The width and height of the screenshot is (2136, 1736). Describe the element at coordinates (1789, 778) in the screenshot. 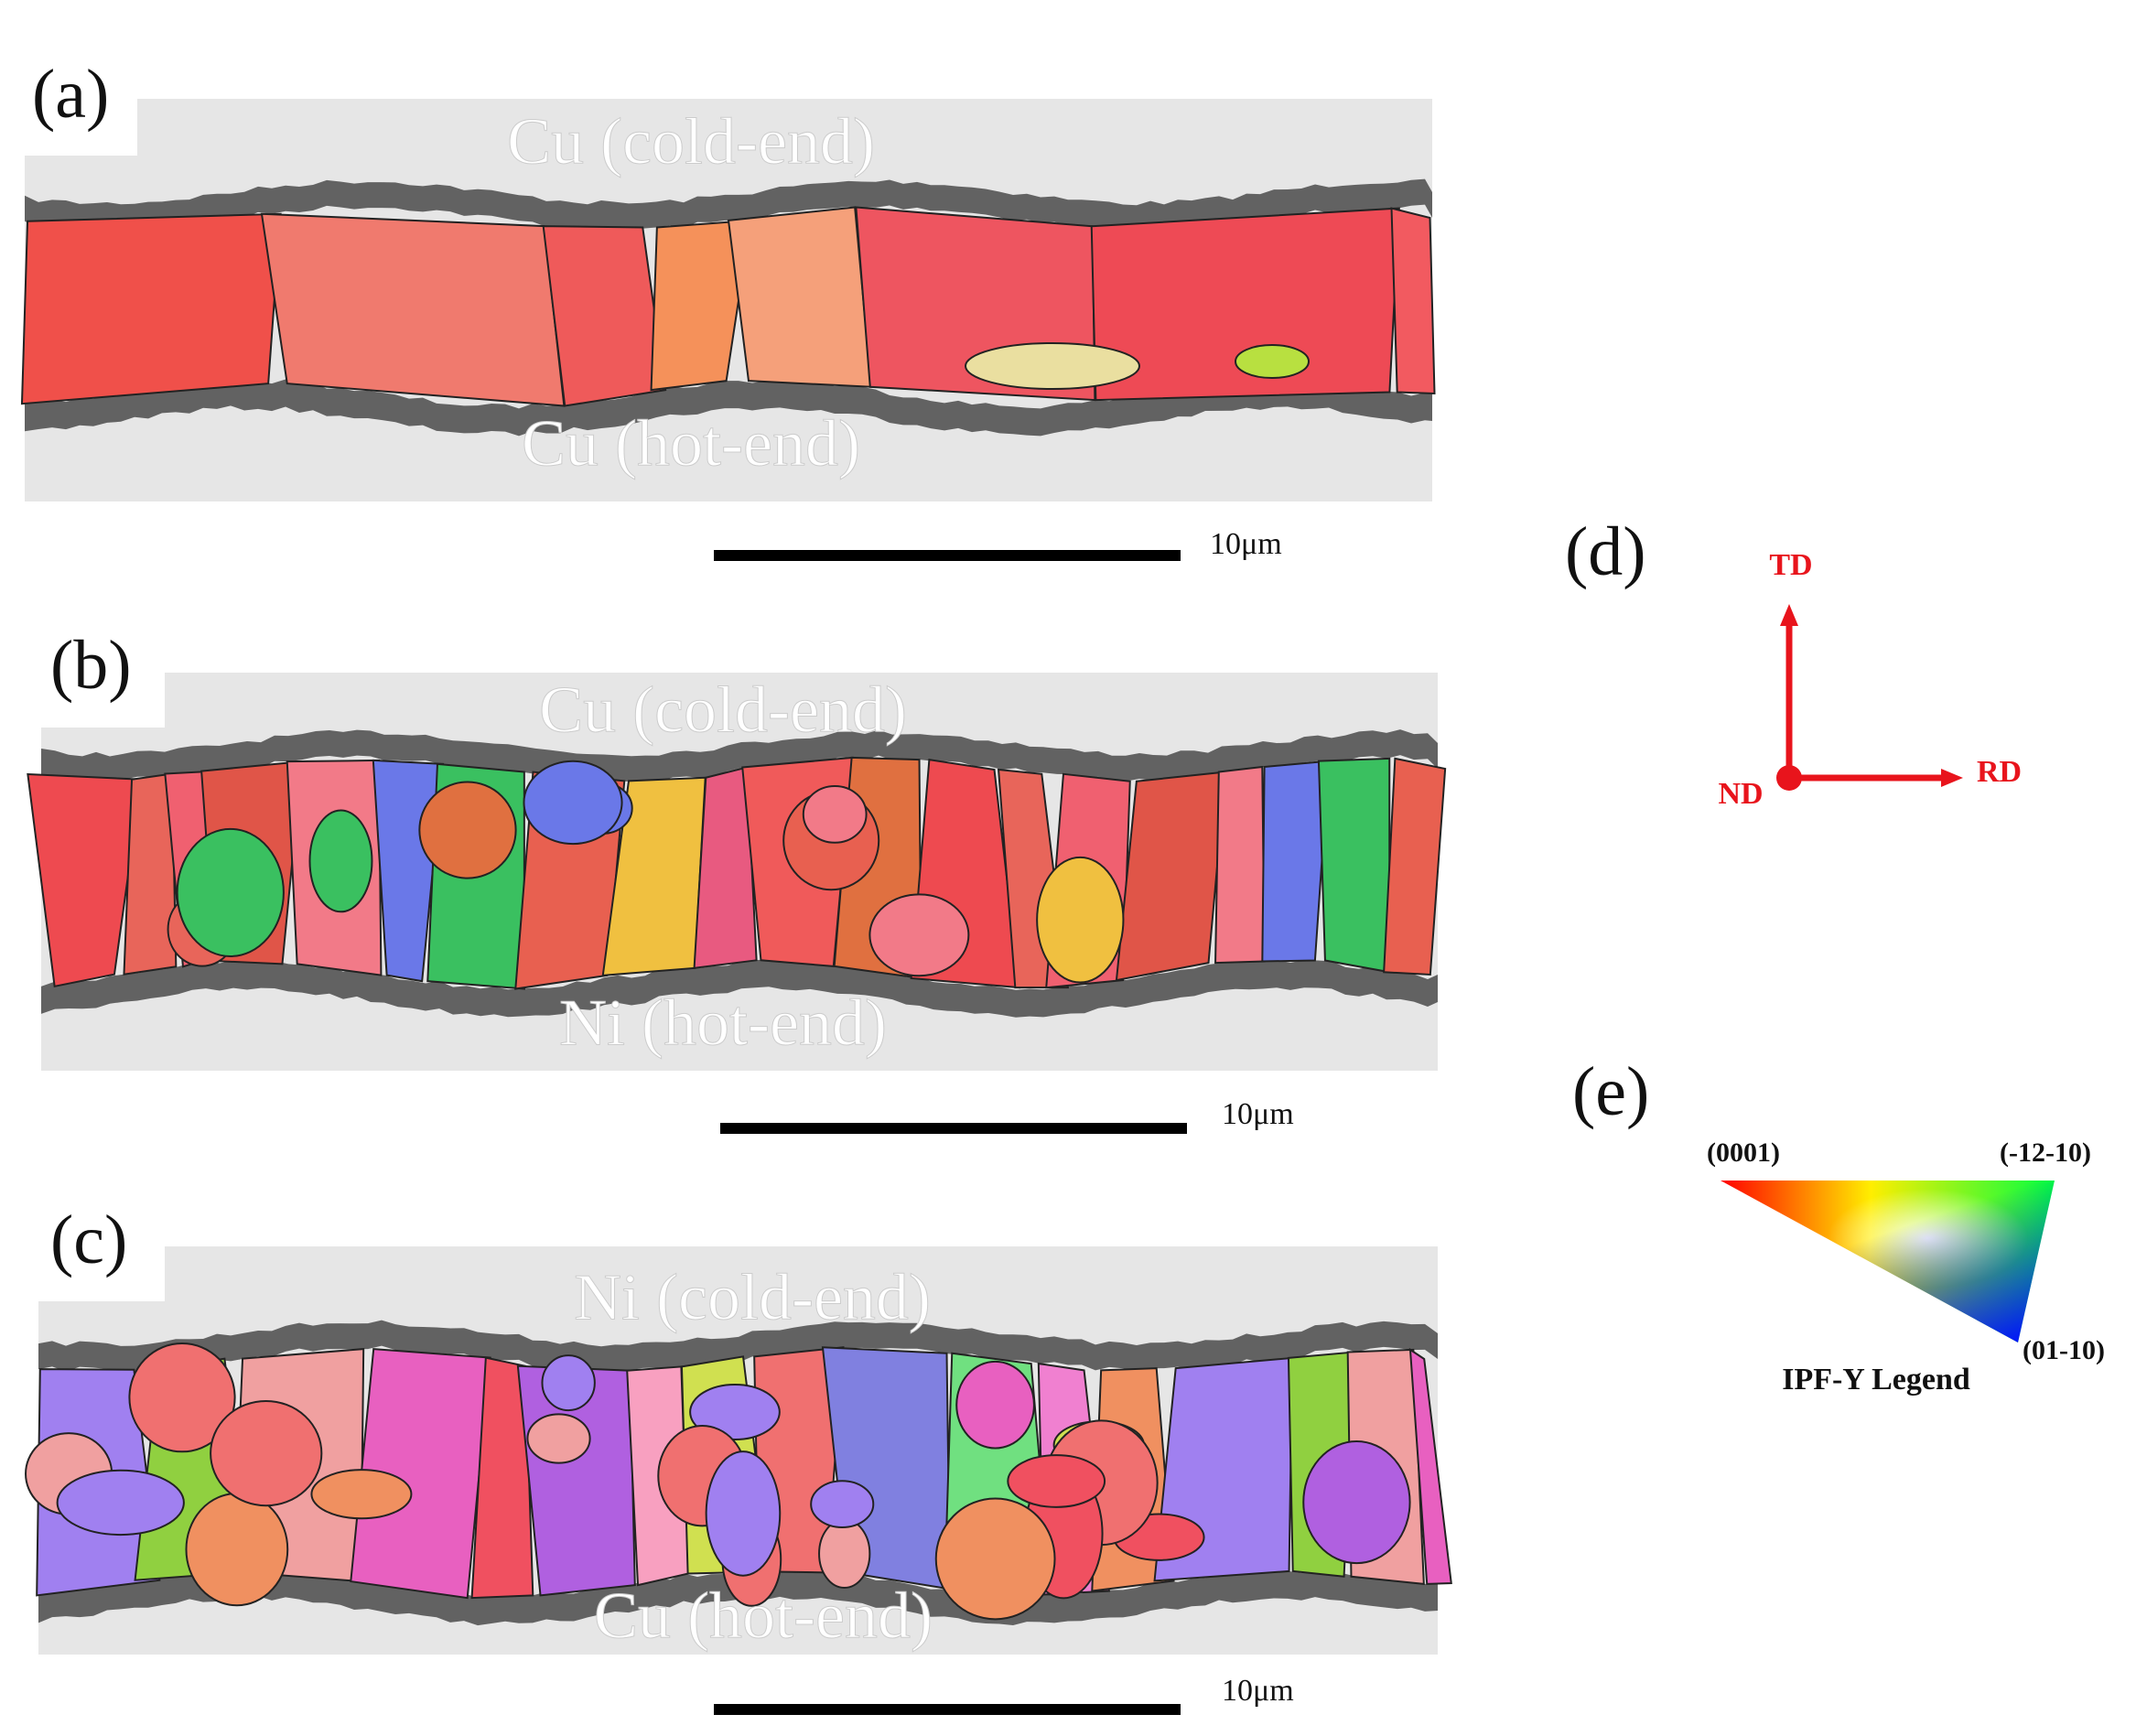

I see `origin-dot` at that location.